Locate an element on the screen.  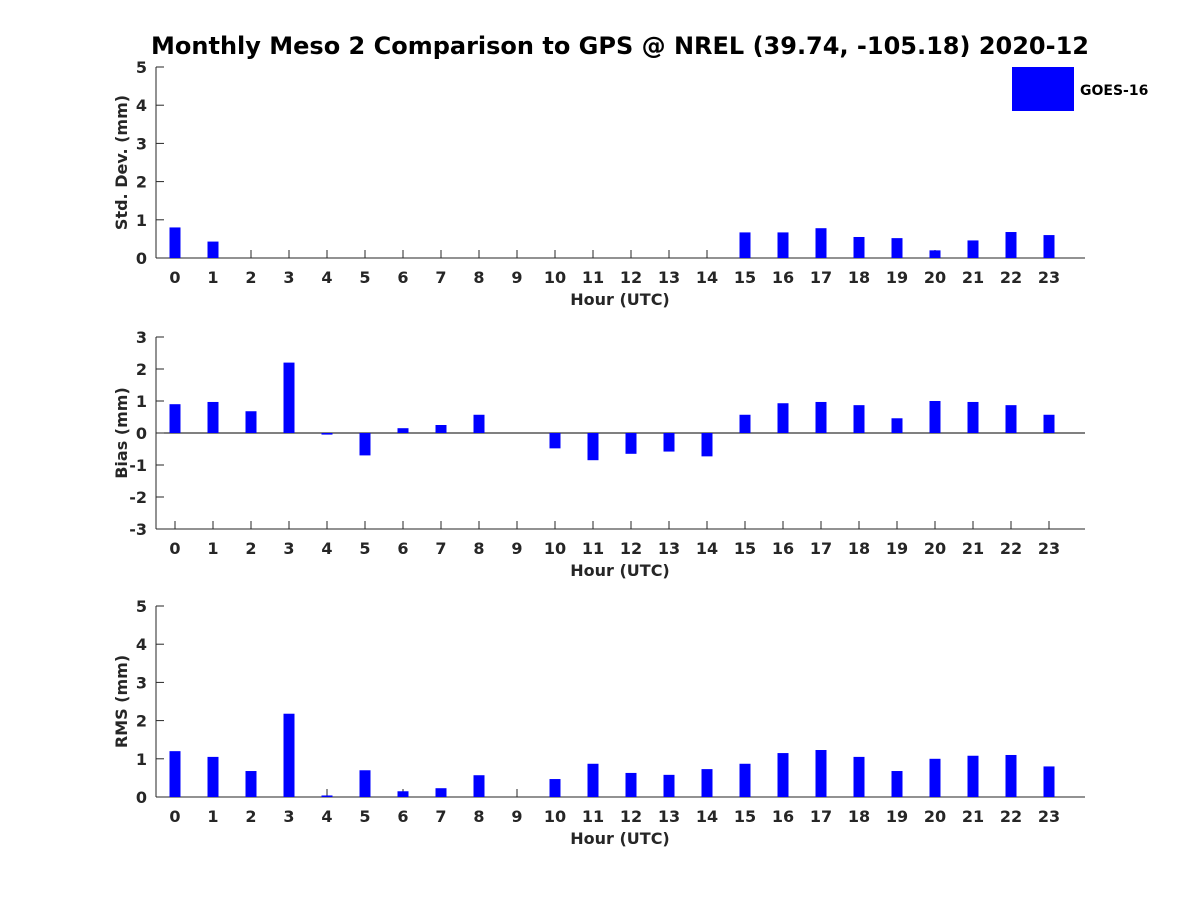
legend-label: GOES-16 is located at coordinates (1114, 91).